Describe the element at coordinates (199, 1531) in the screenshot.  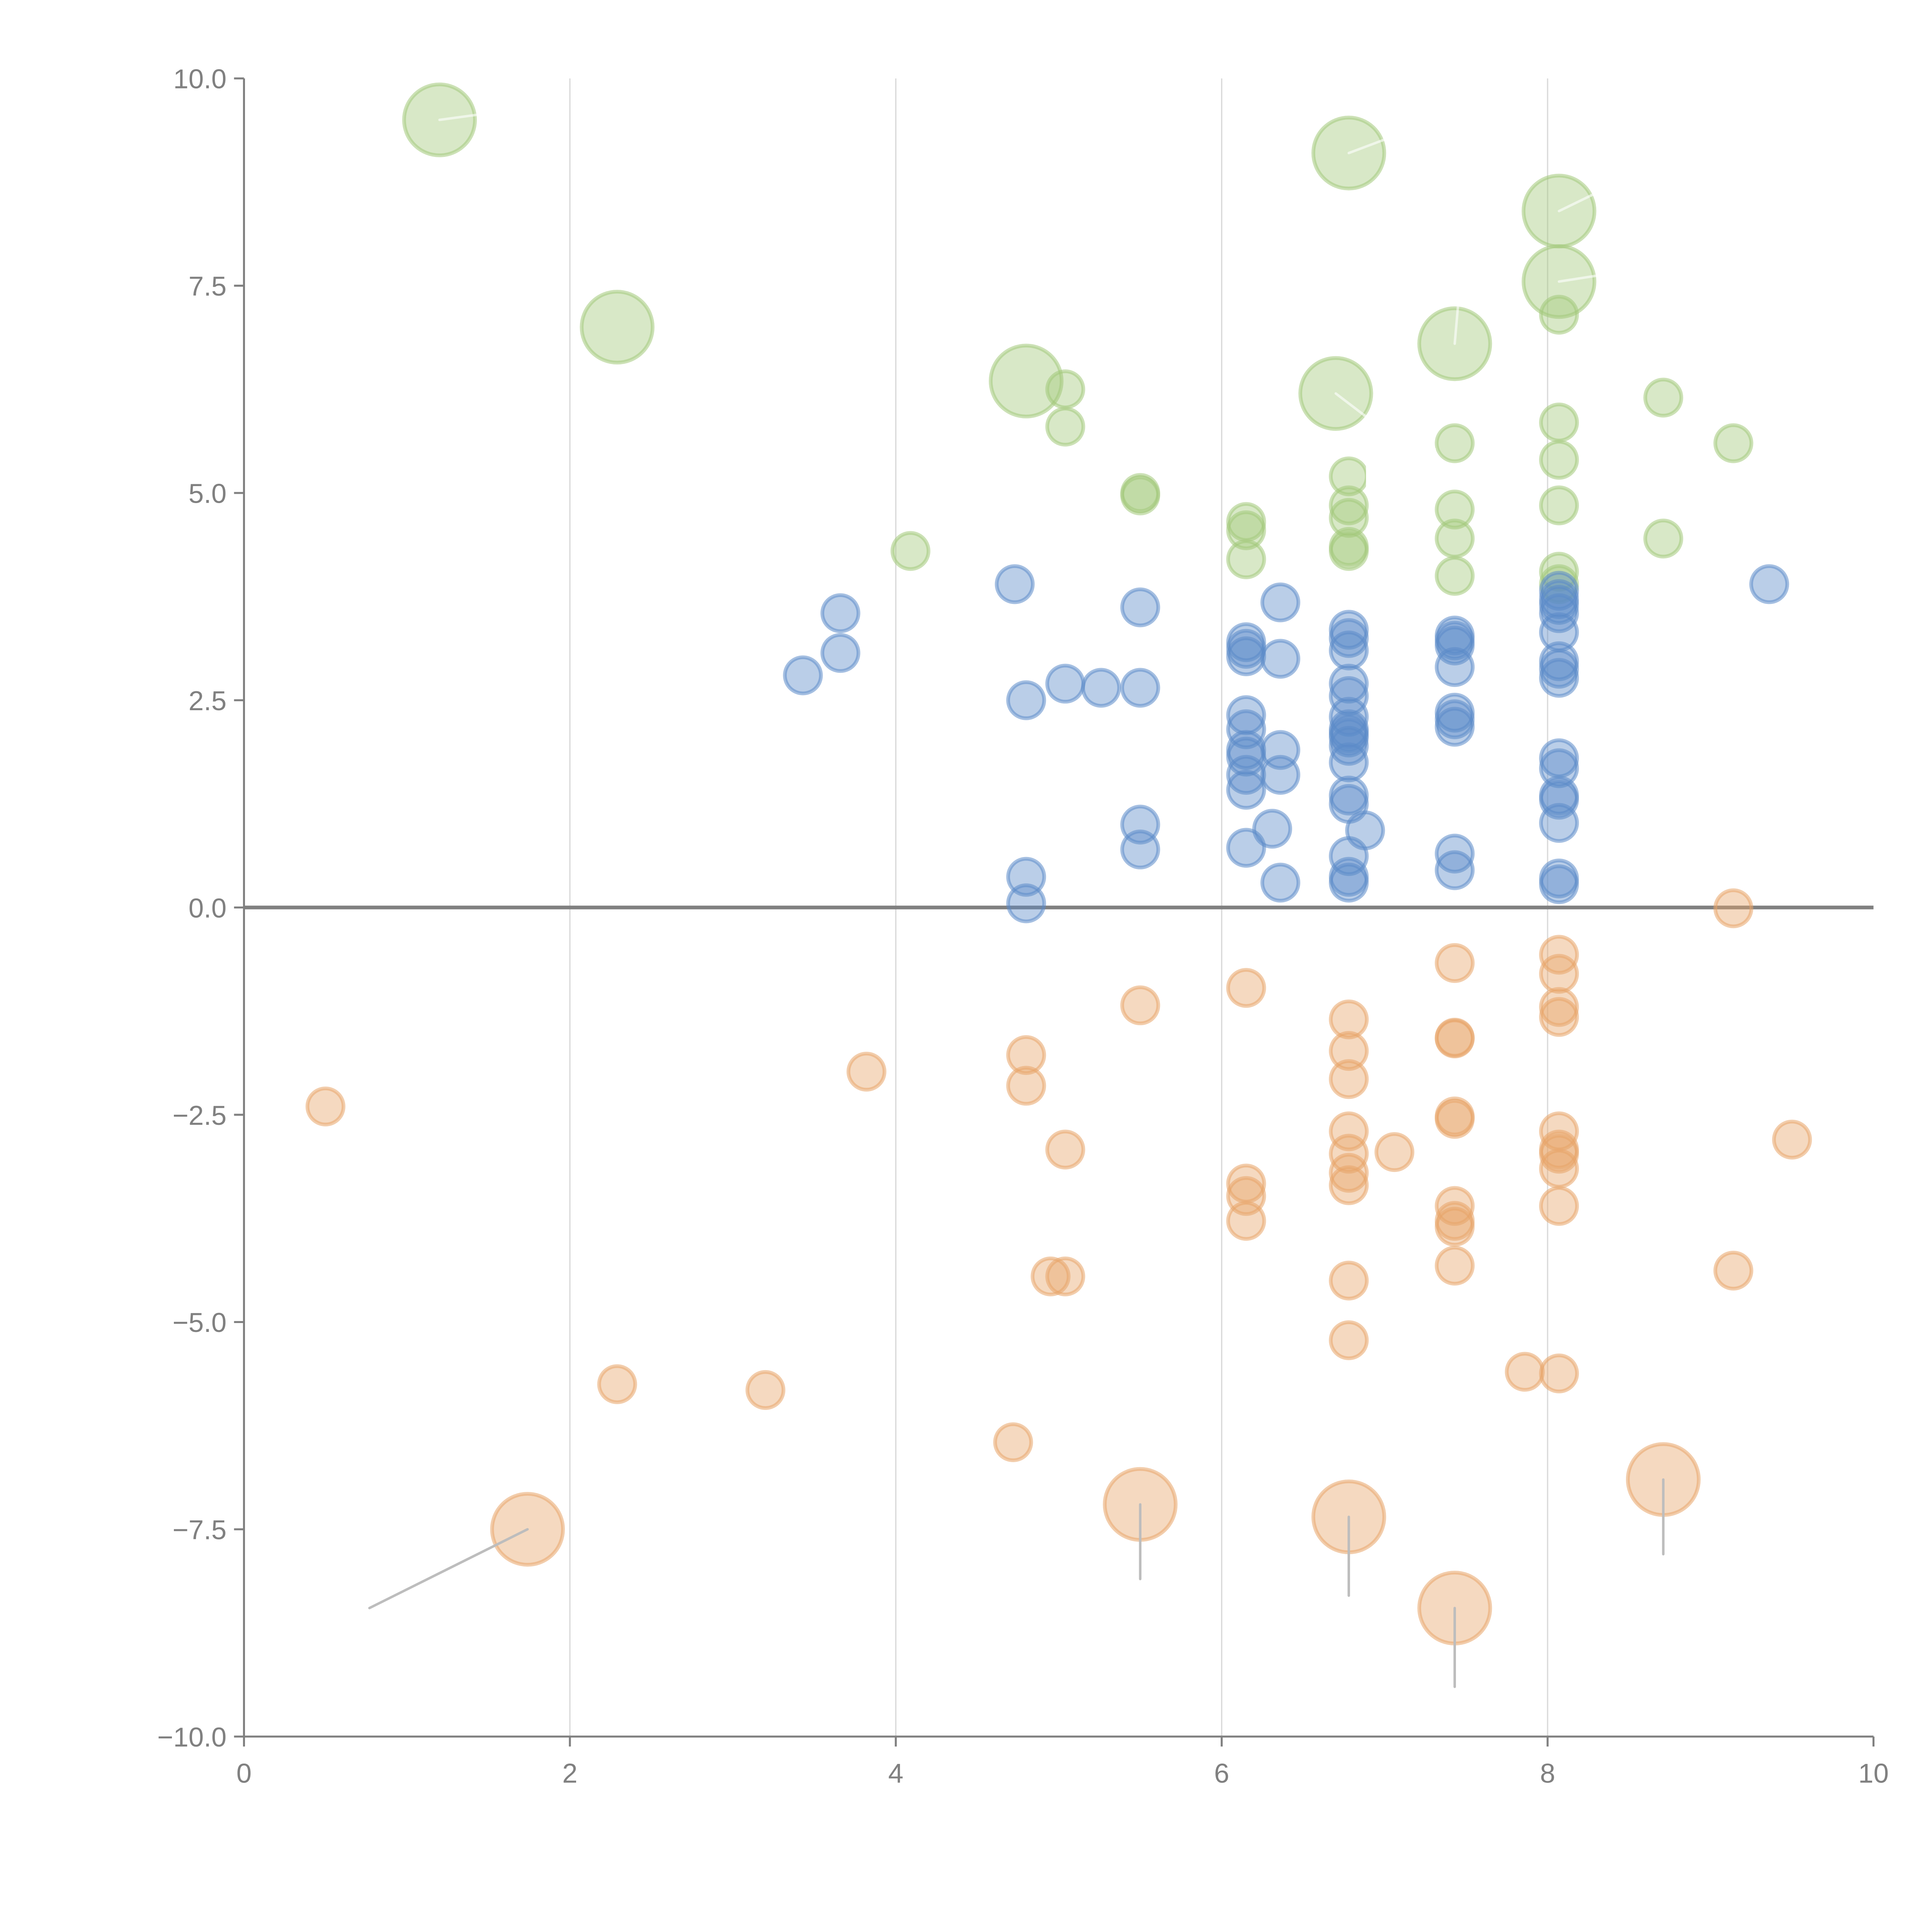
I see `y-tick-label: −7.5` at that location.